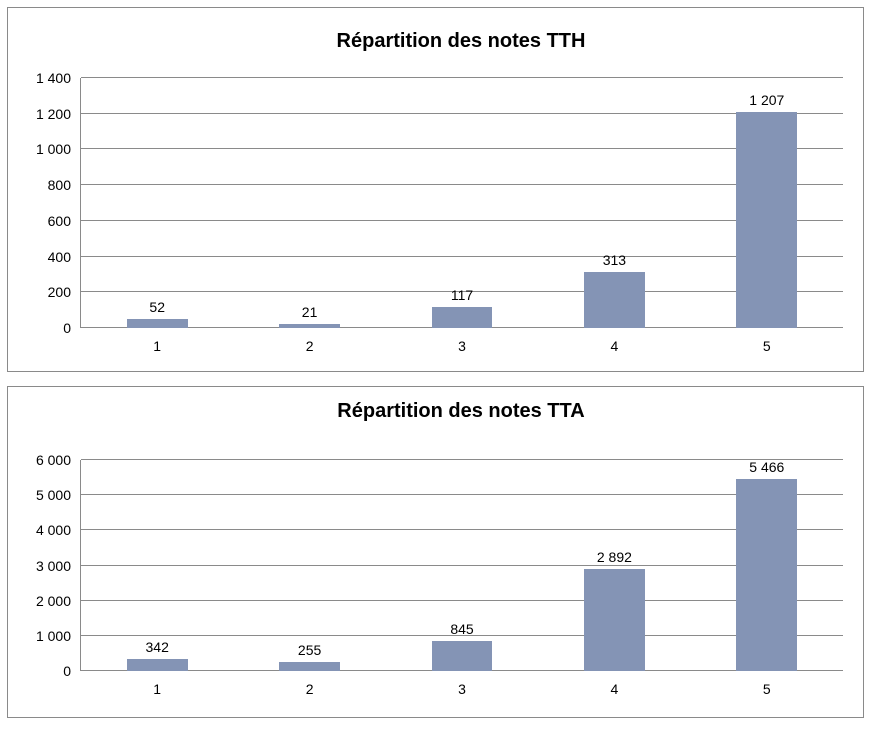  What do you see at coordinates (309, 312) in the screenshot?
I see `bar-value-label: 21` at bounding box center [309, 312].